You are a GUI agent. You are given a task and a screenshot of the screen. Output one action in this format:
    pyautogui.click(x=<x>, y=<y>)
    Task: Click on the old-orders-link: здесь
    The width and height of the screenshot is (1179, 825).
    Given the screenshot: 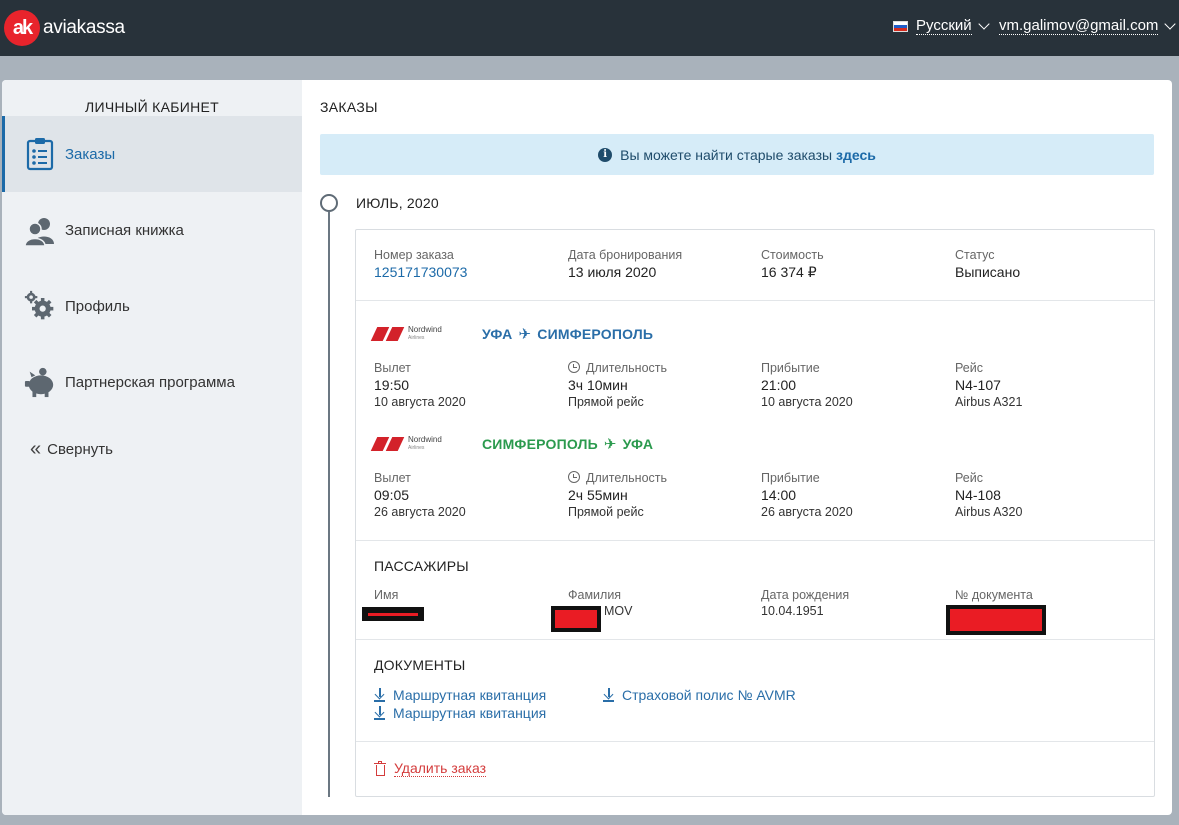 What is the action you would take?
    pyautogui.click(x=856, y=154)
    